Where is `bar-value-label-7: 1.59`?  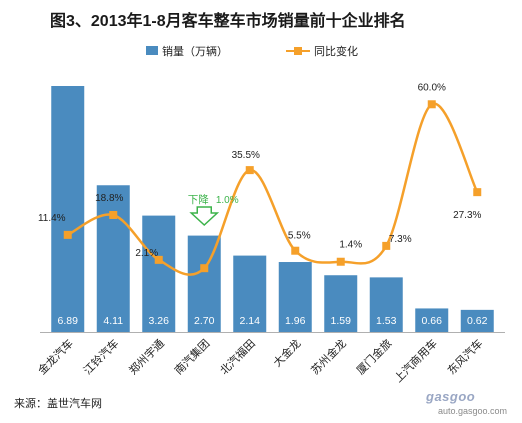 bar-value-label-7: 1.59 is located at coordinates (341, 321).